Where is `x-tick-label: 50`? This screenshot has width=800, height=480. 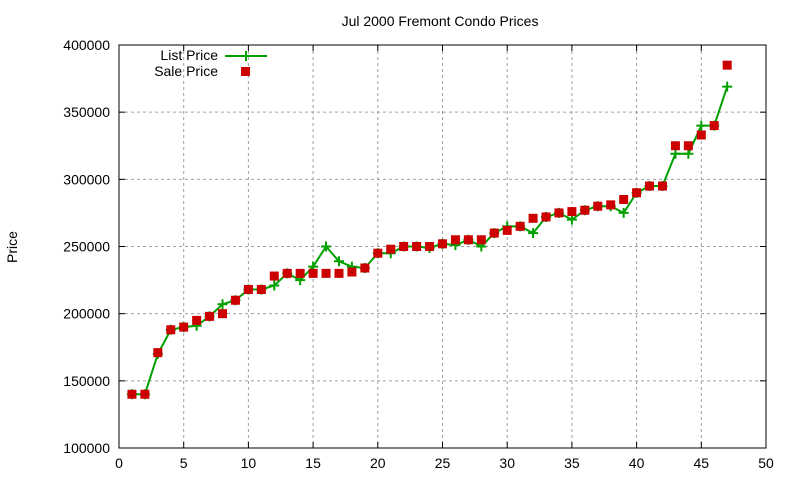 x-tick-label: 50 is located at coordinates (766, 463).